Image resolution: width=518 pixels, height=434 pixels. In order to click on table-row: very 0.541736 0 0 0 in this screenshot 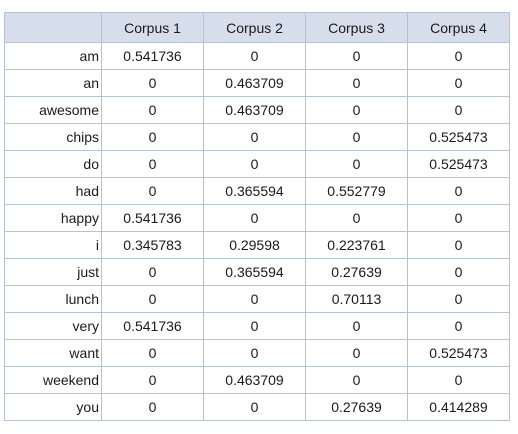, I will do `click(257, 326)`.